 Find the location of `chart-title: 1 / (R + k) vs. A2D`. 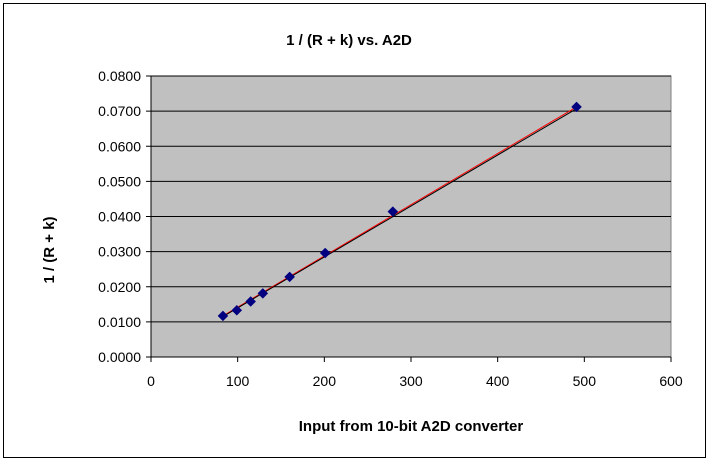

chart-title: 1 / (R + k) vs. A2D is located at coordinates (349, 40).